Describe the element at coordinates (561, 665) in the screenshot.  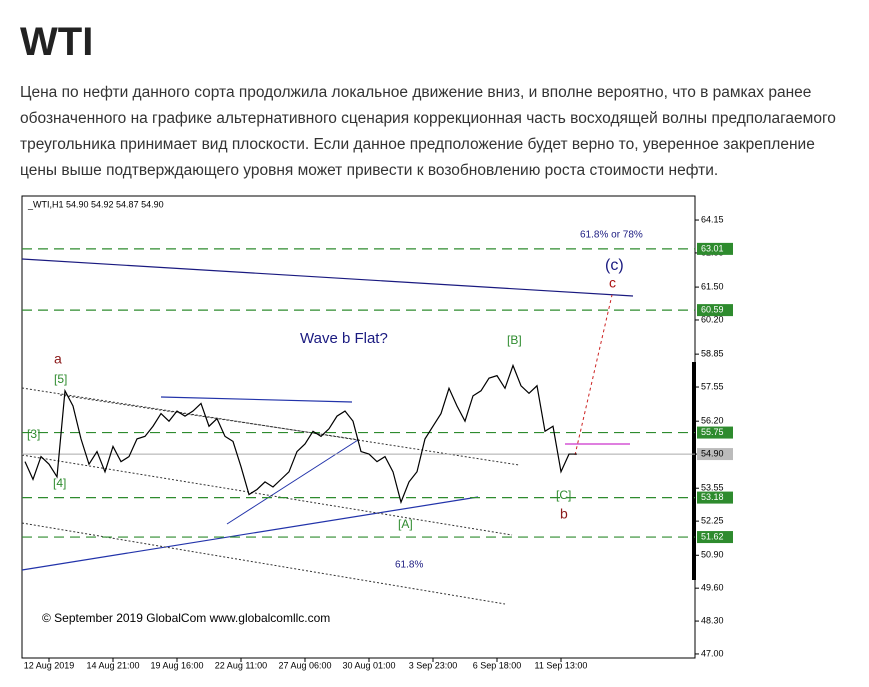
I see `x-tick-label: 11 Sep 13:00` at that location.